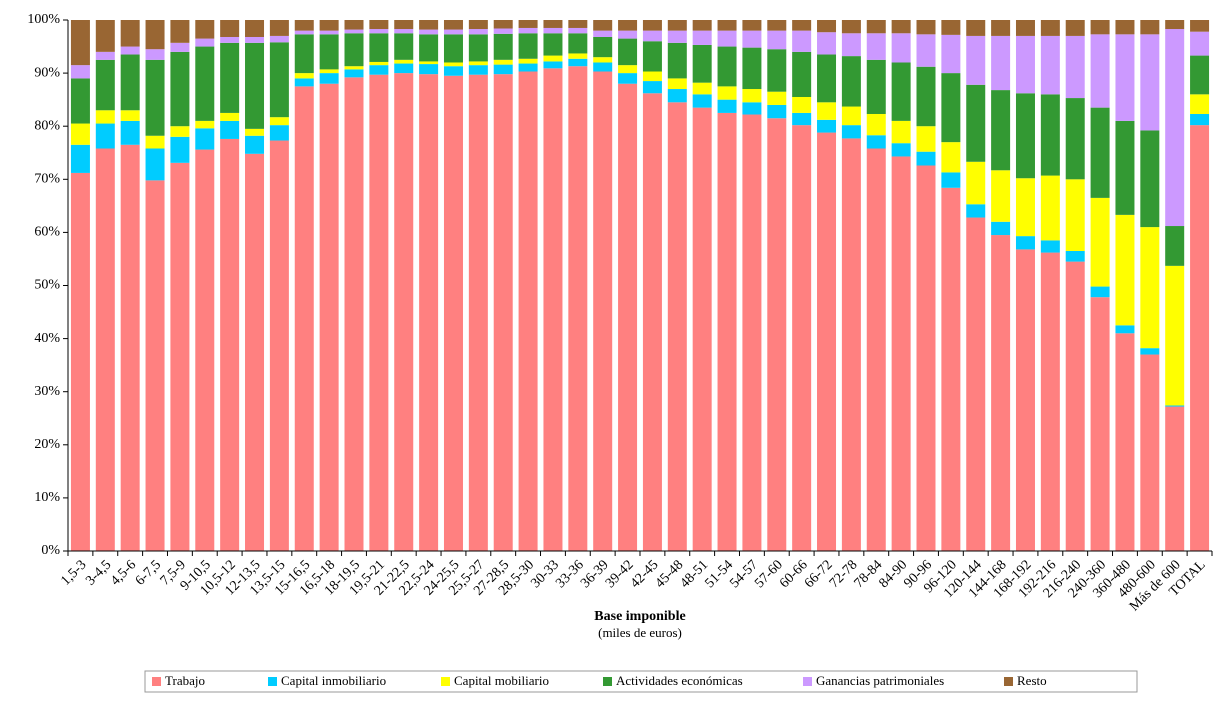 The image size is (1226, 718). I want to click on x-tick-label: 57-60, so click(769, 574).